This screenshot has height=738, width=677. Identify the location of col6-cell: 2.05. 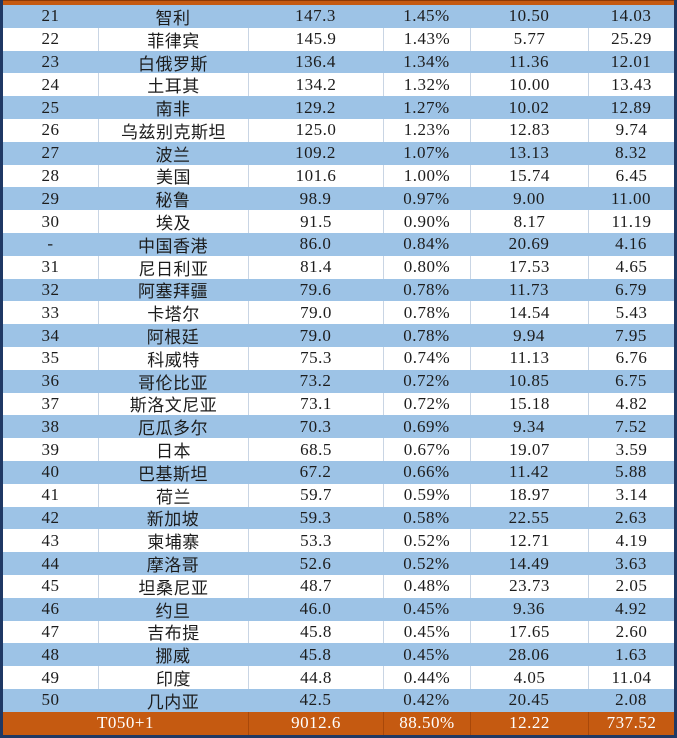
(631, 586).